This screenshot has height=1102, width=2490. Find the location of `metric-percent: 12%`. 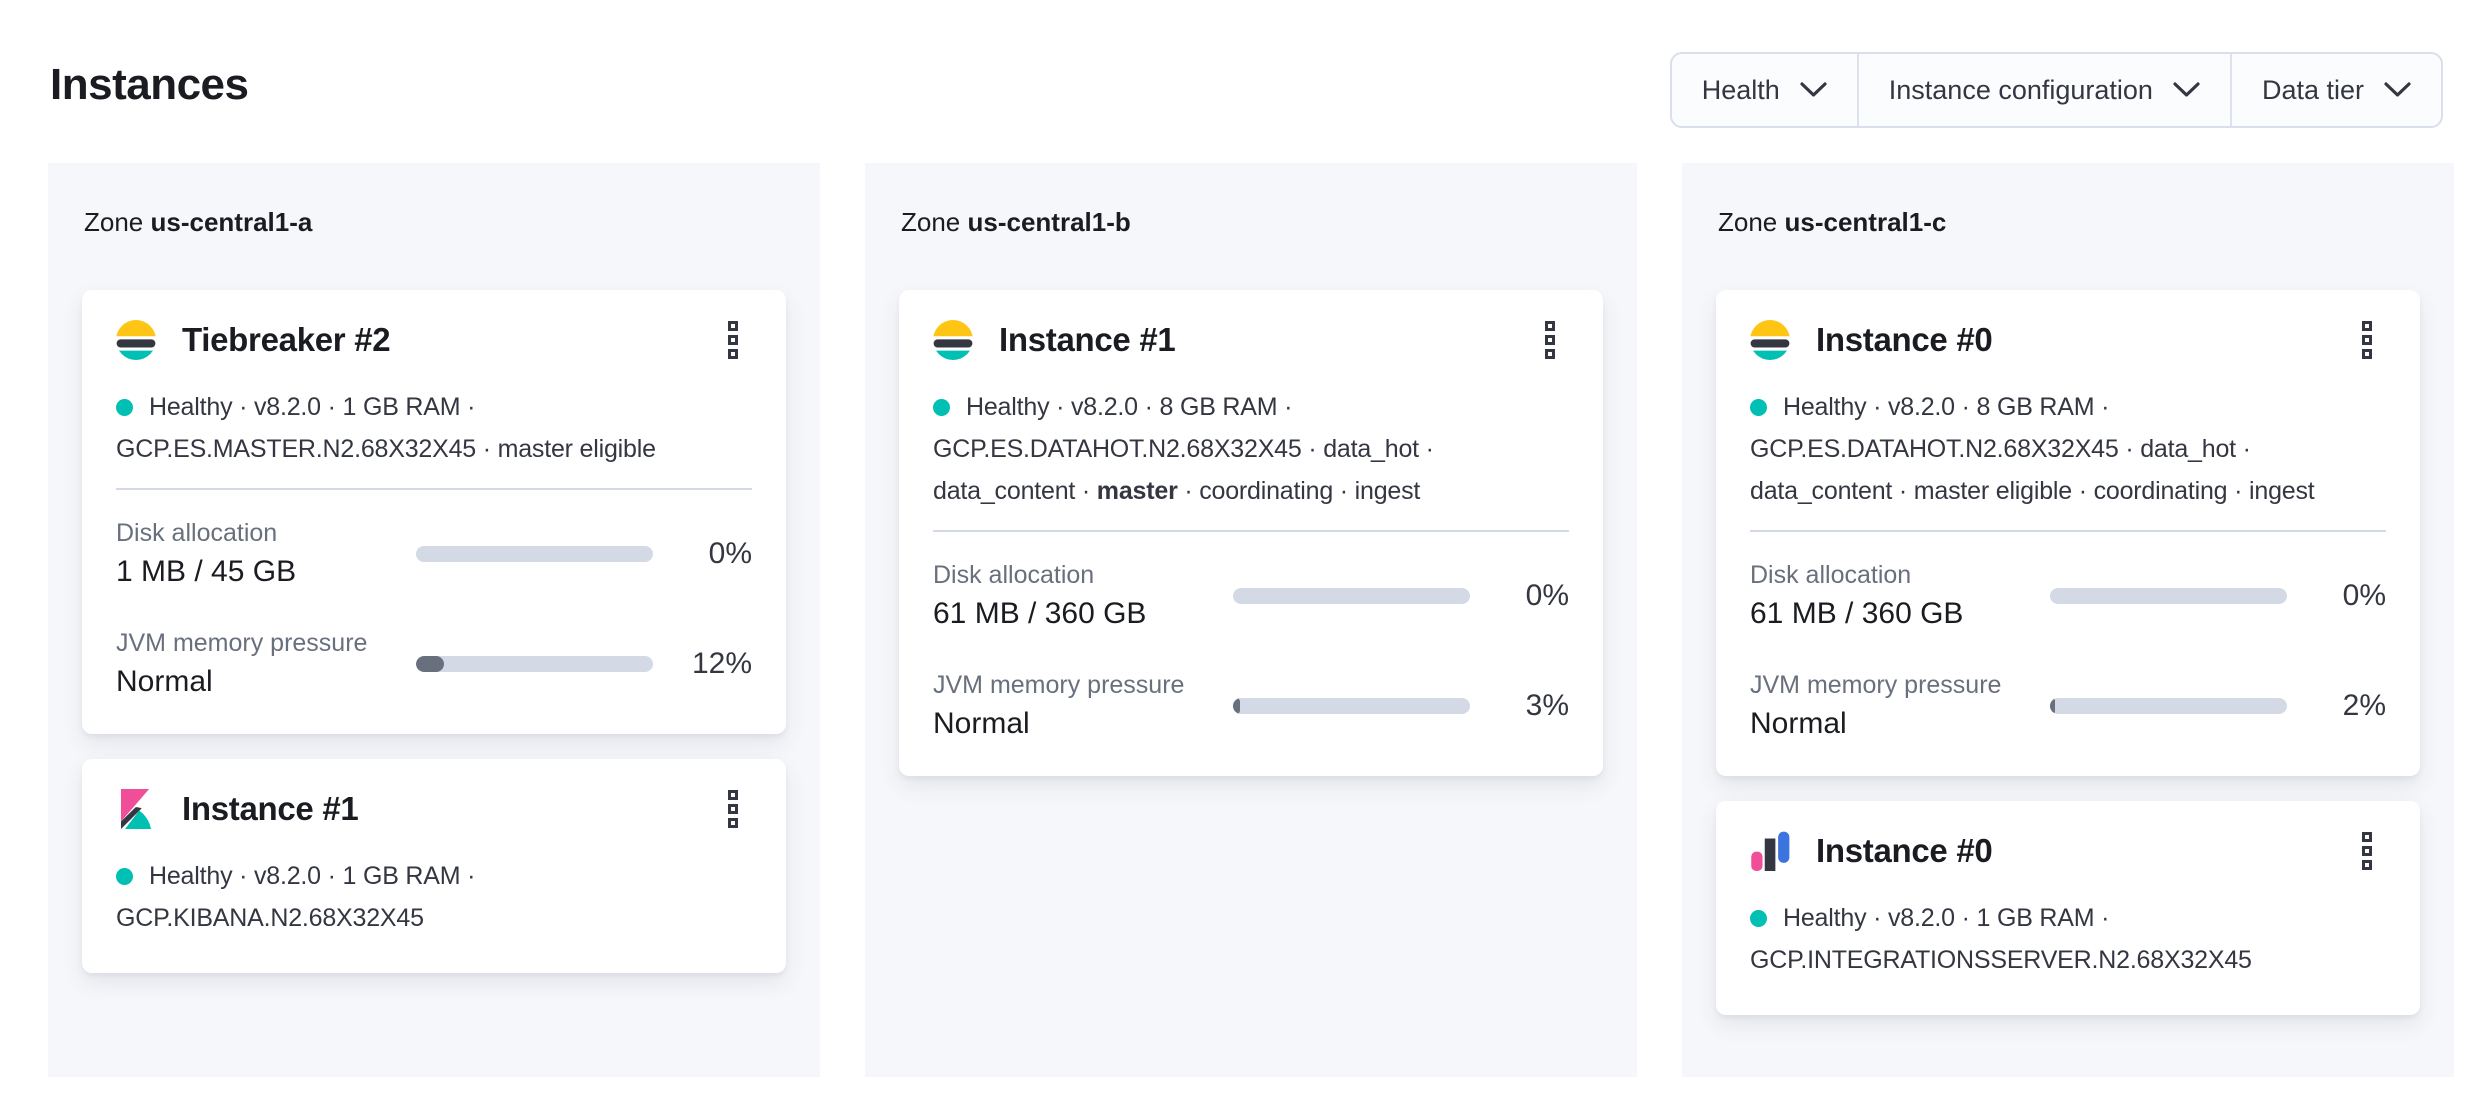

metric-percent: 12% is located at coordinates (721, 663).